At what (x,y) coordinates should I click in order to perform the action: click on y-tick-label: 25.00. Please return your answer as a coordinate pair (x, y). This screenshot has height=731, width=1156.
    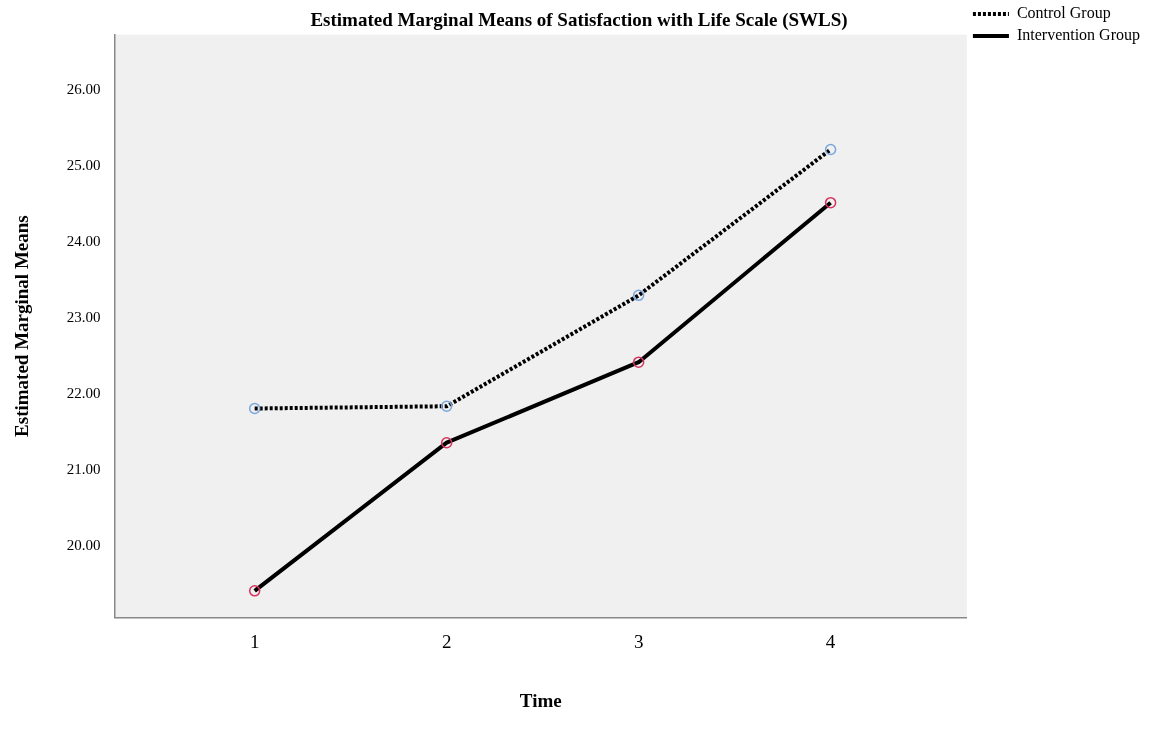
    Looking at the image, I should click on (83, 165).